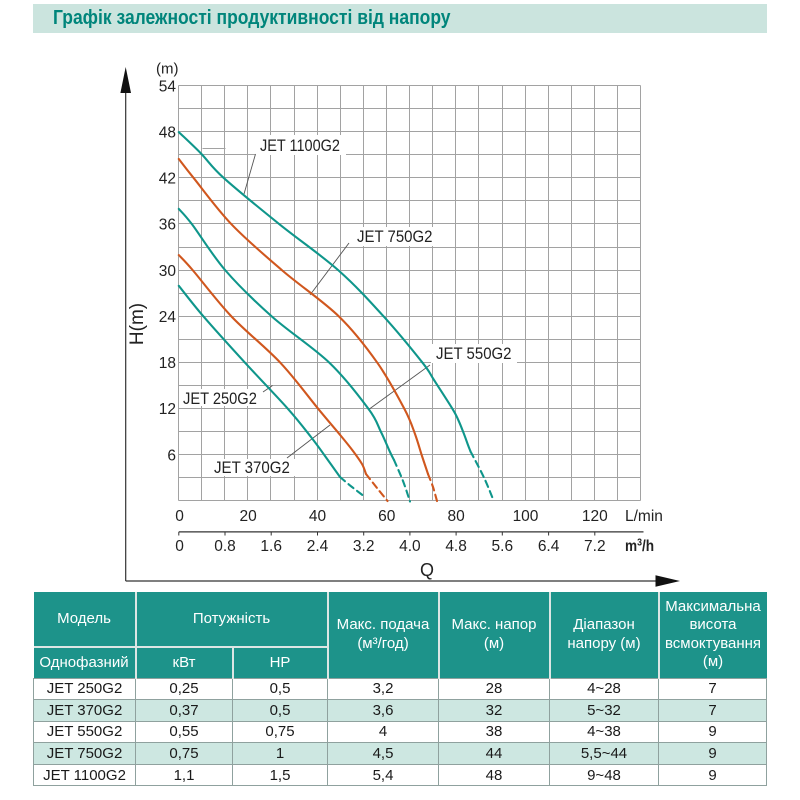 Image resolution: width=800 pixels, height=800 pixels. What do you see at coordinates (387, 516) in the screenshot?
I see `svg-text: 60` at bounding box center [387, 516].